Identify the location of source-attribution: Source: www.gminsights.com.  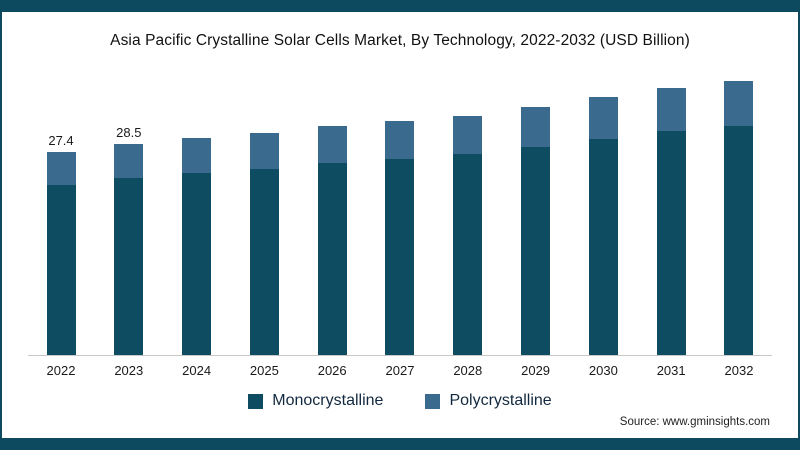
(694, 422).